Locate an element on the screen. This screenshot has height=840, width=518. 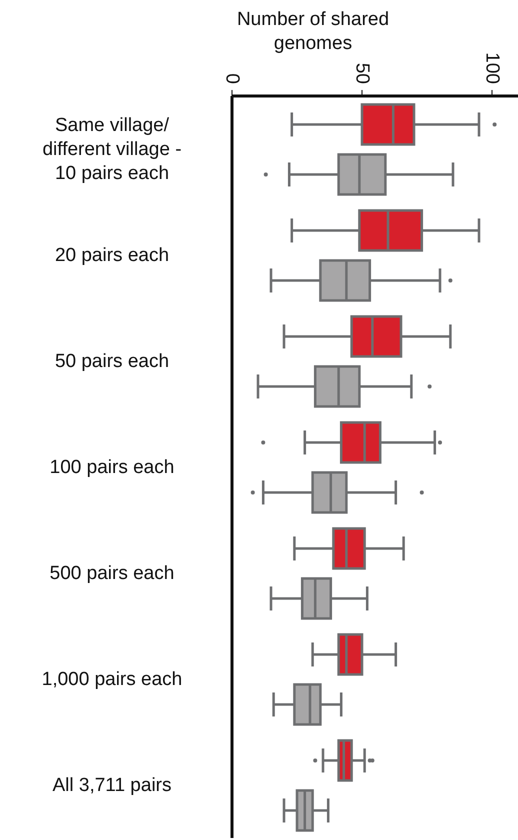
y-tick-label: 20 pairs each is located at coordinates (112, 255).